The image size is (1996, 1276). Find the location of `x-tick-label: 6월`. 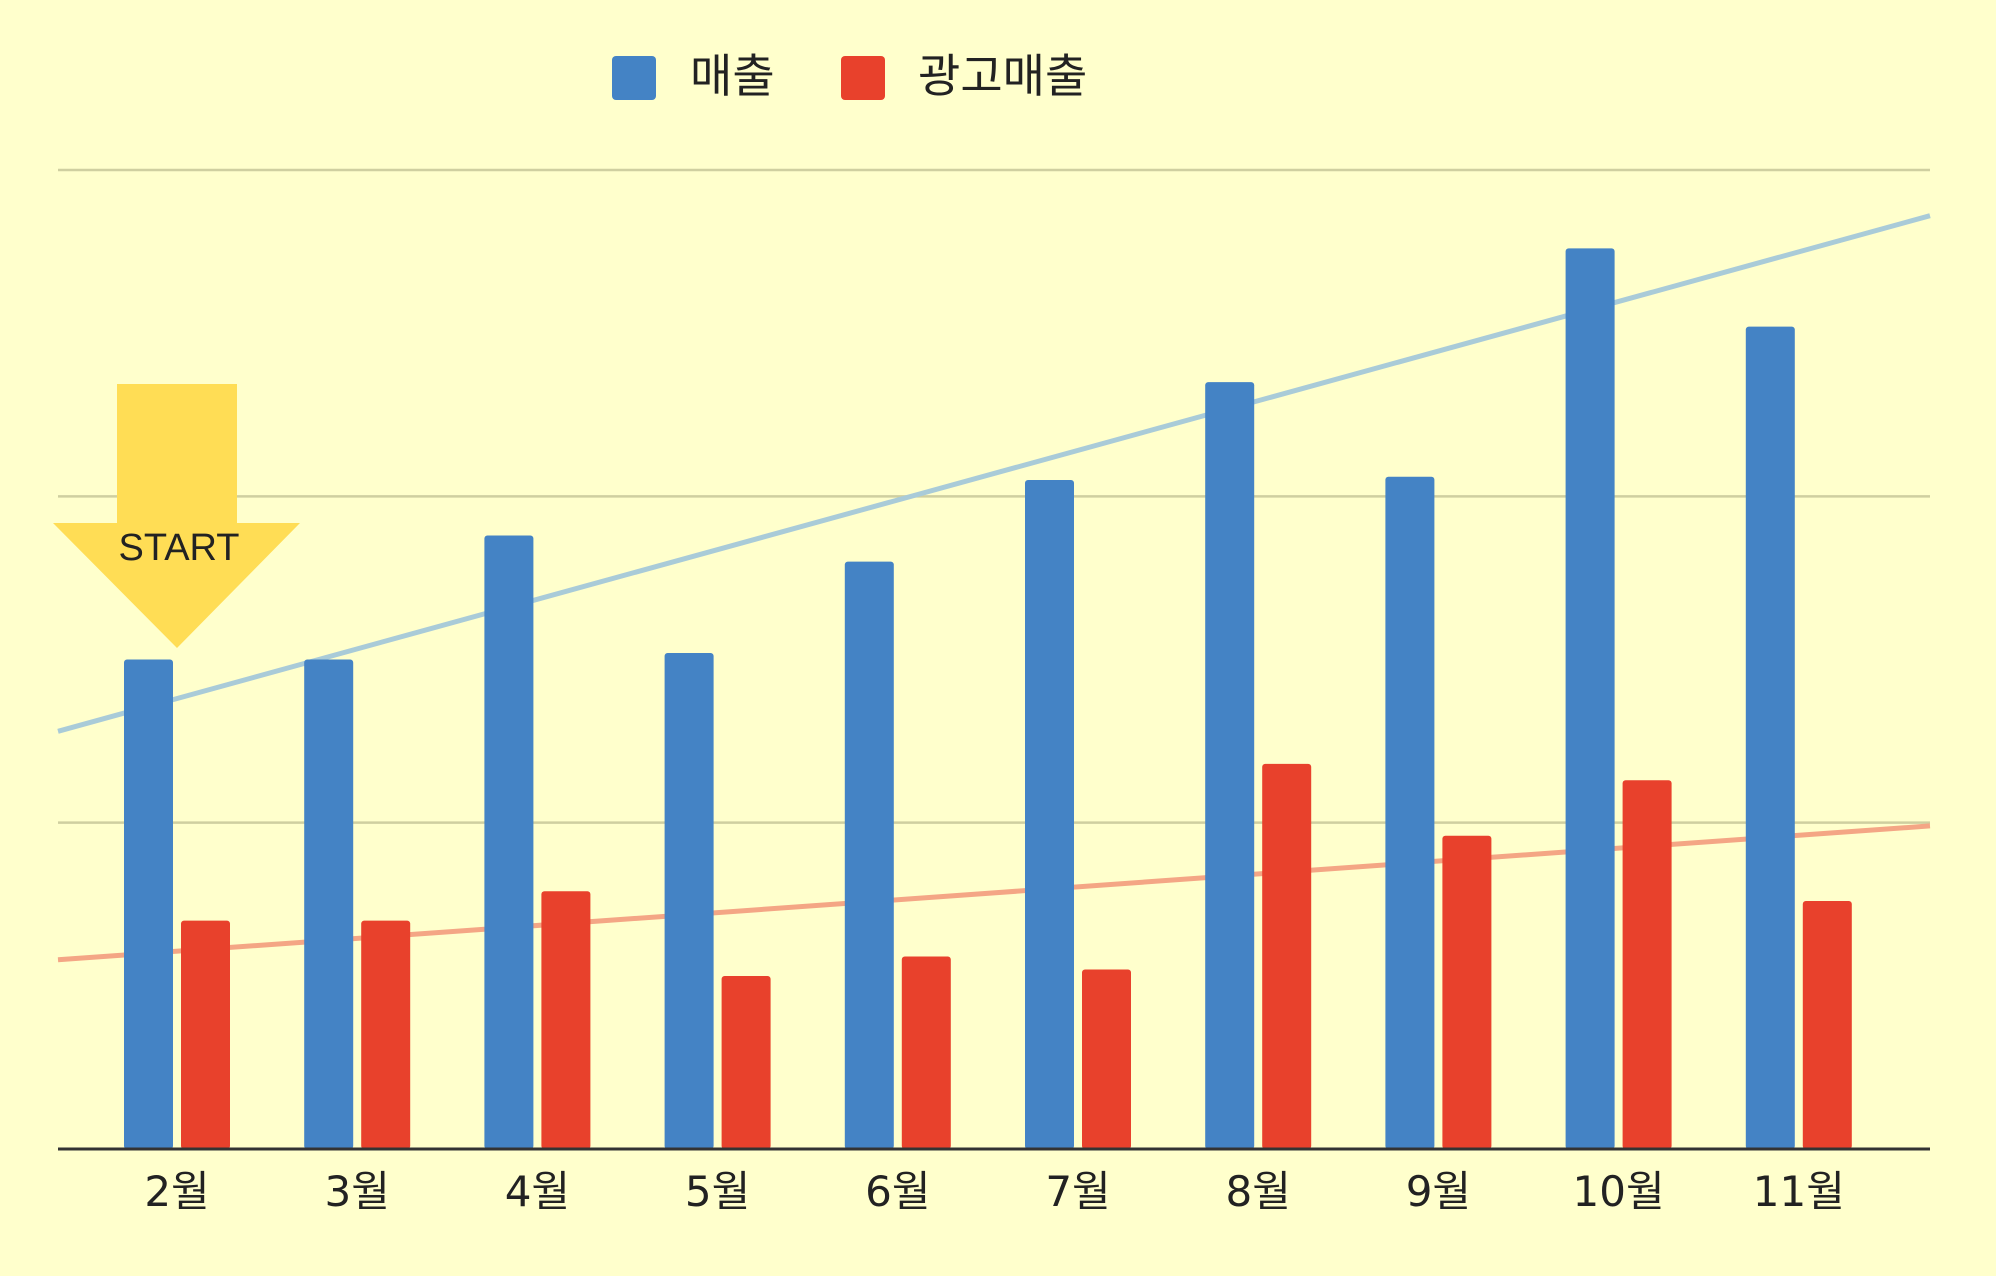

x-tick-label: 6월 is located at coordinates (897, 1191).